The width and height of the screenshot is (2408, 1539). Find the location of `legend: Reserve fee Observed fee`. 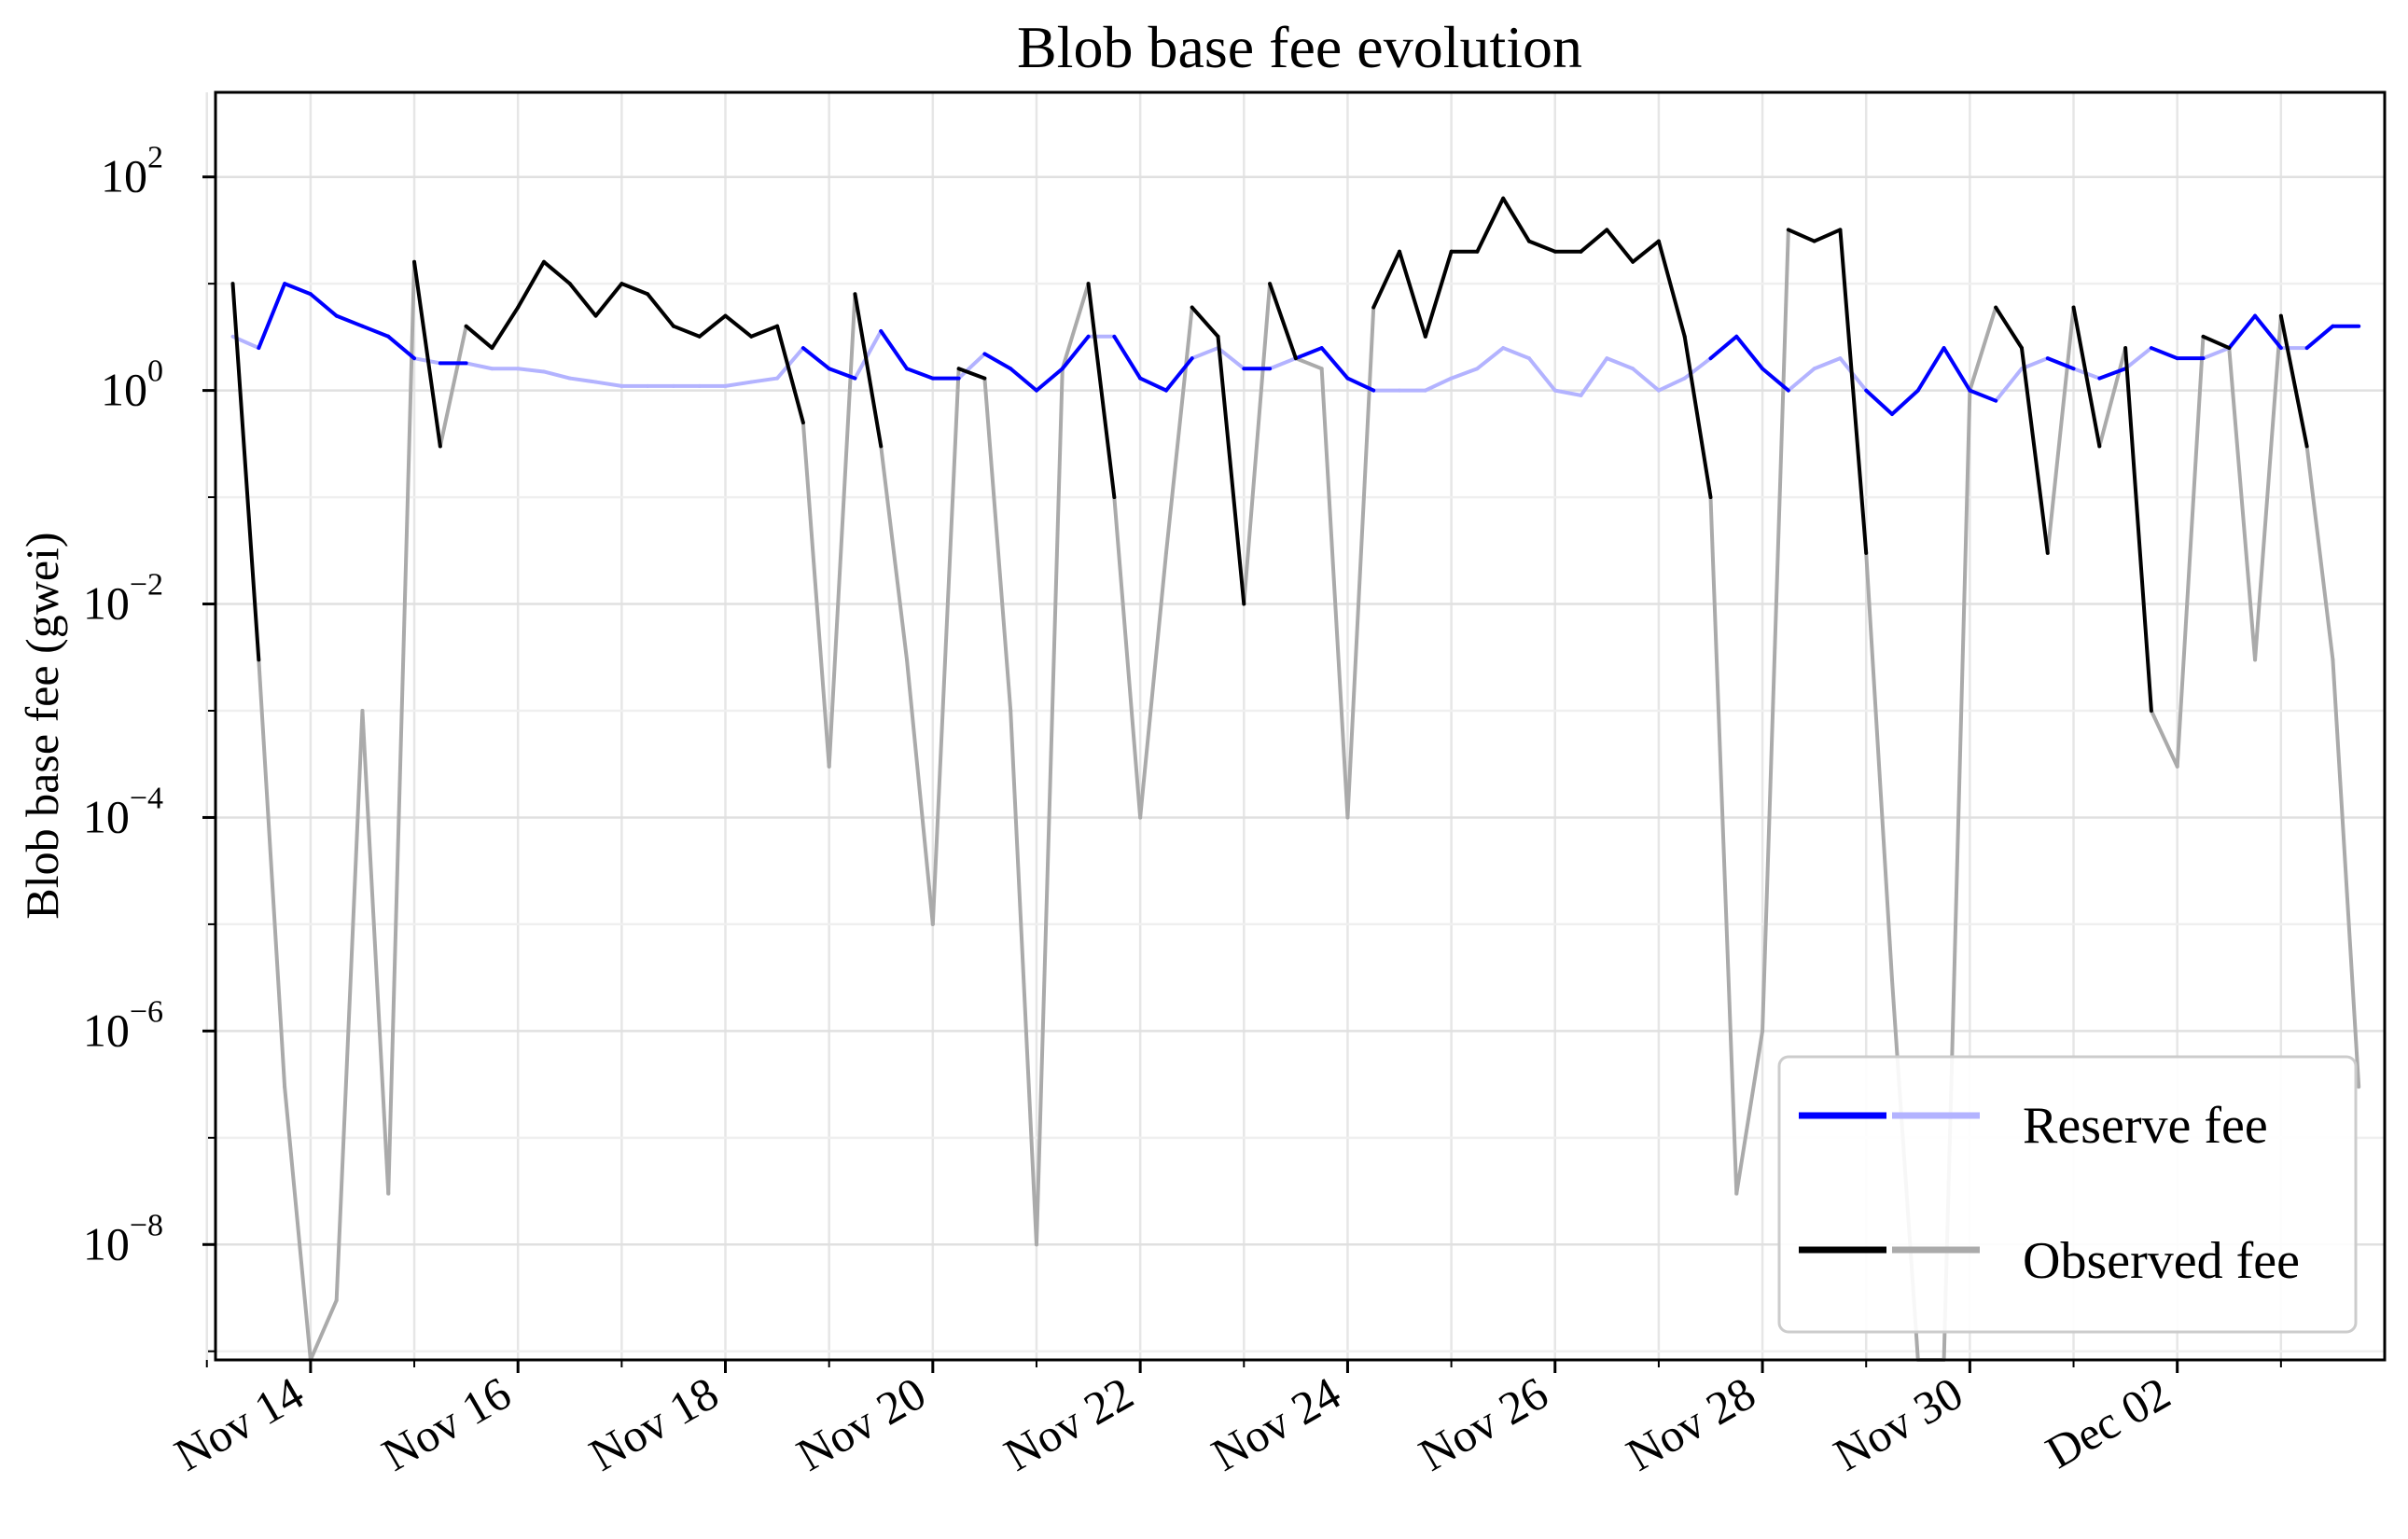

legend: Reserve fee Observed fee is located at coordinates (2067, 1194).